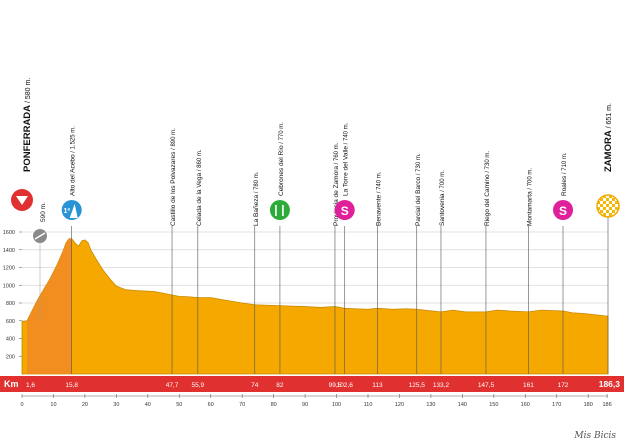 This screenshot has height=445, width=624. Describe the element at coordinates (417, 385) in the screenshot. I see `km-value-label: 125,5` at that location.